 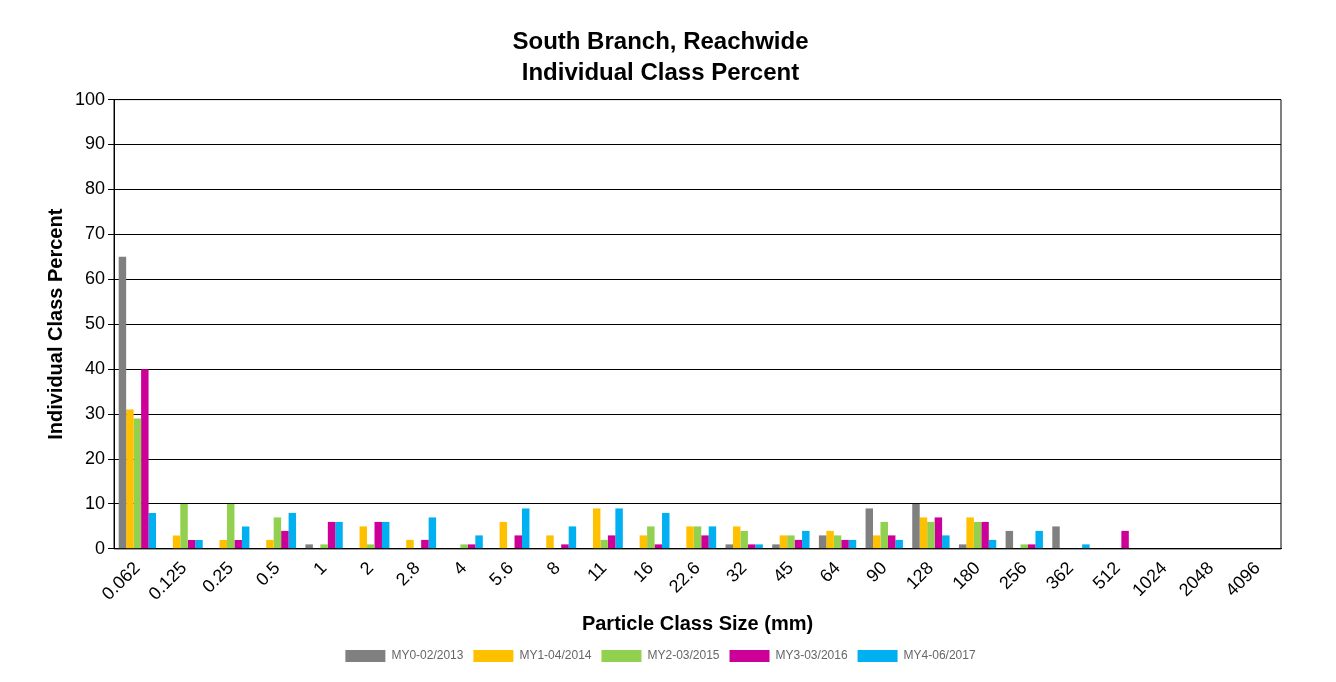 I want to click on x-tick-label: 45, so click(x=783, y=572).